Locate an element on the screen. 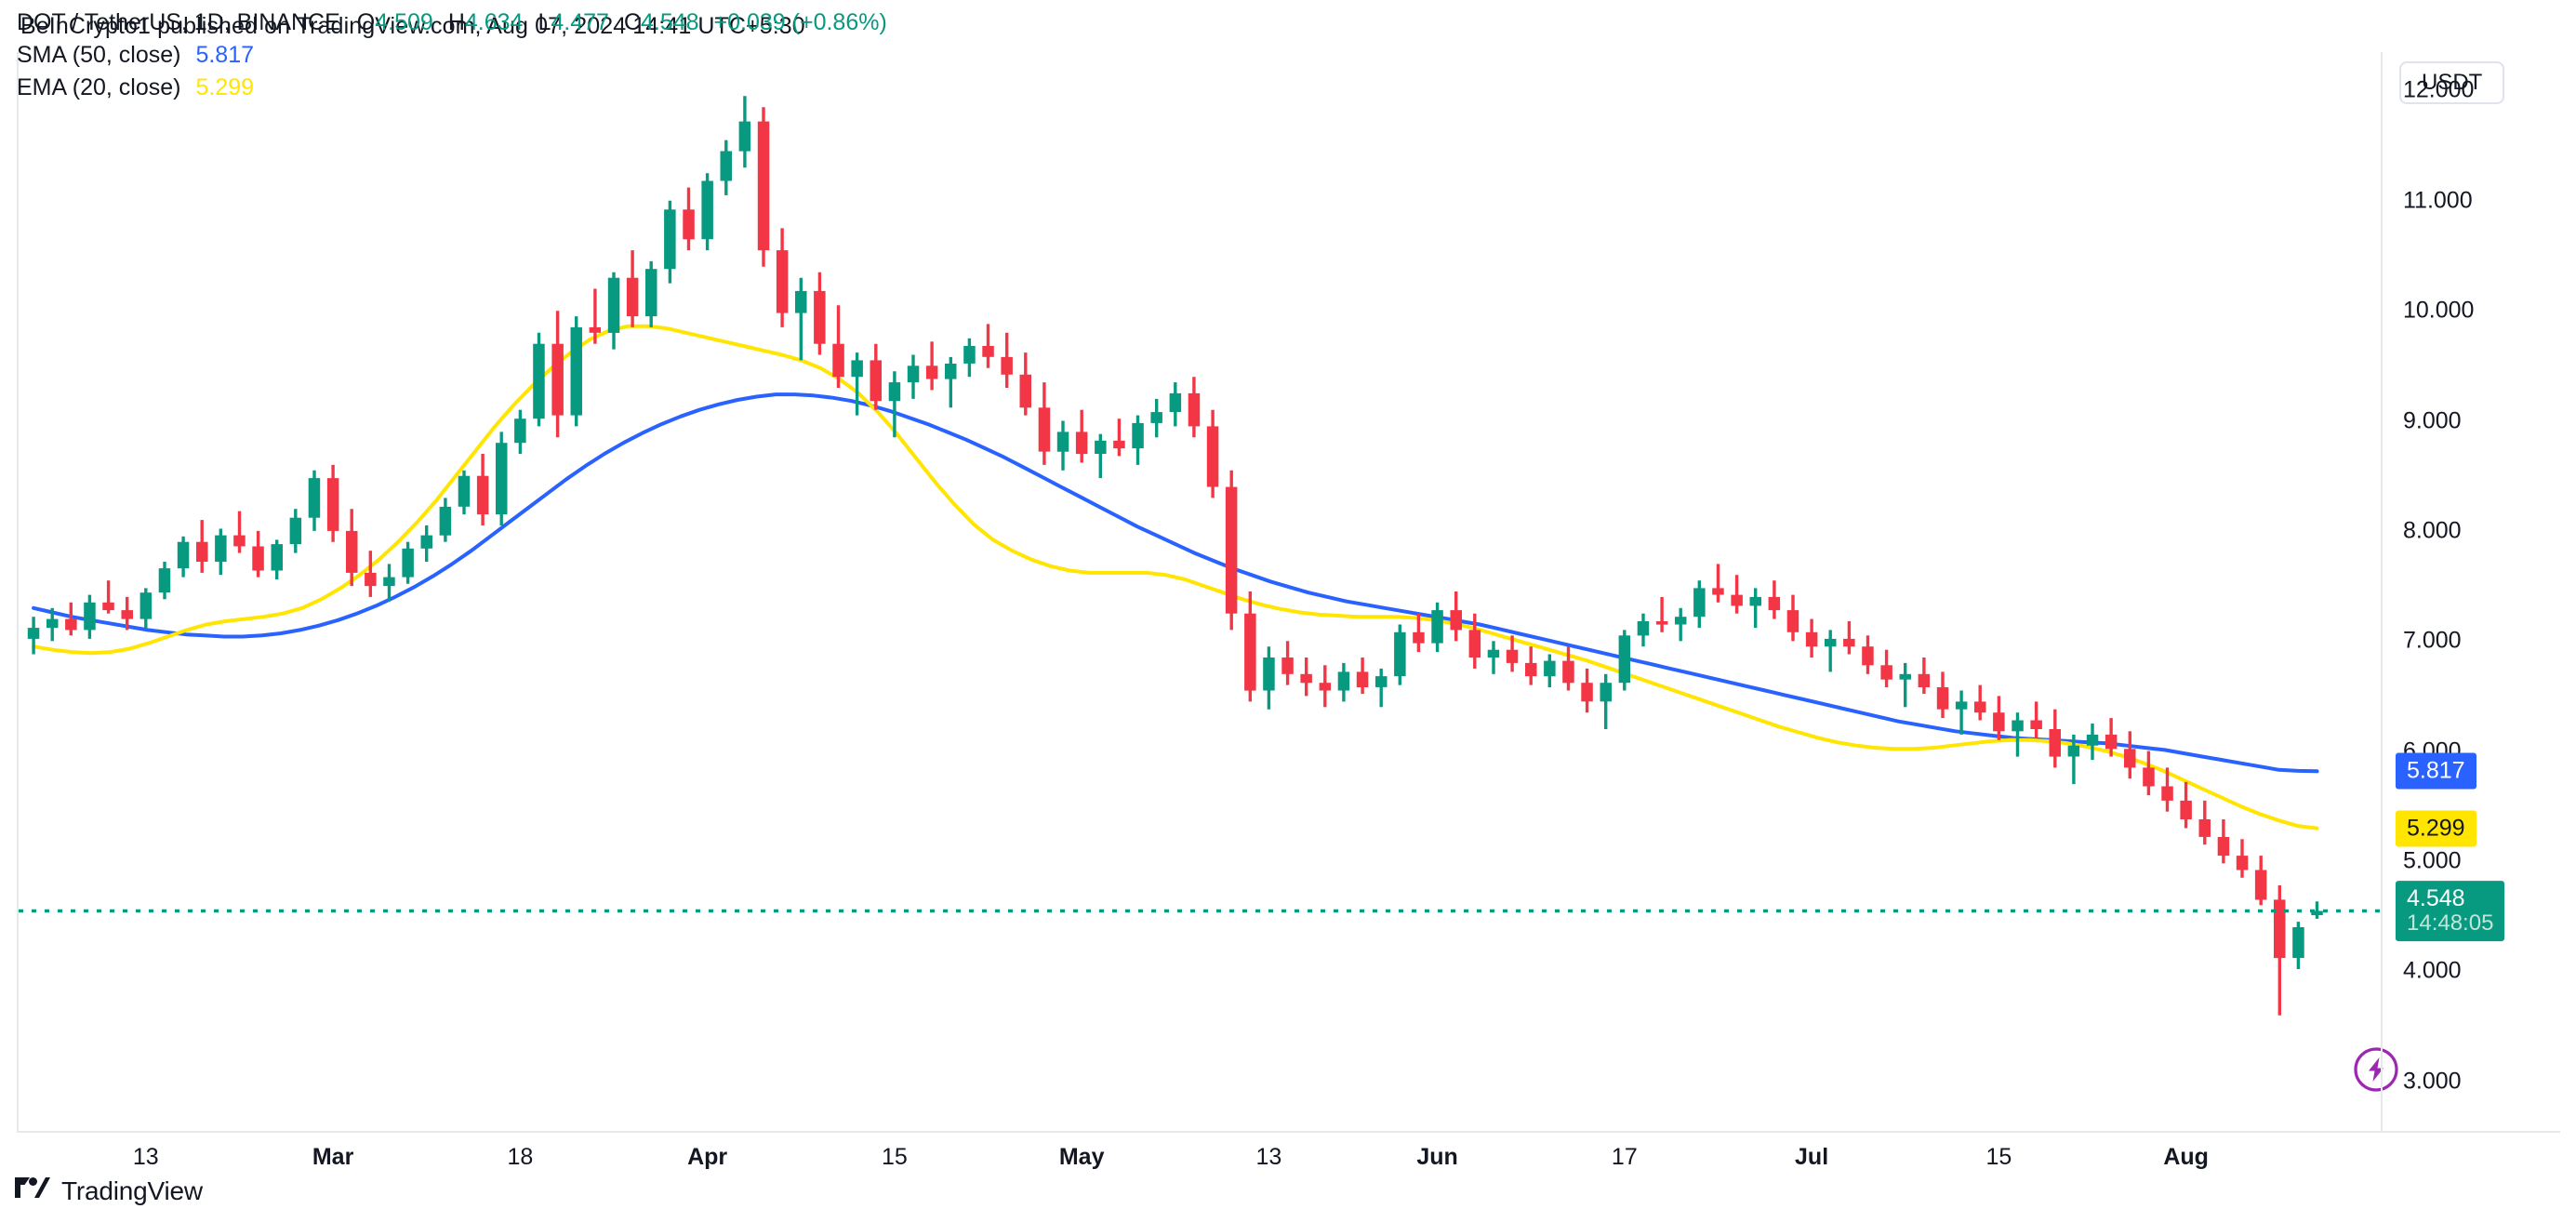  lightning-icon is located at coordinates (2376, 1069).